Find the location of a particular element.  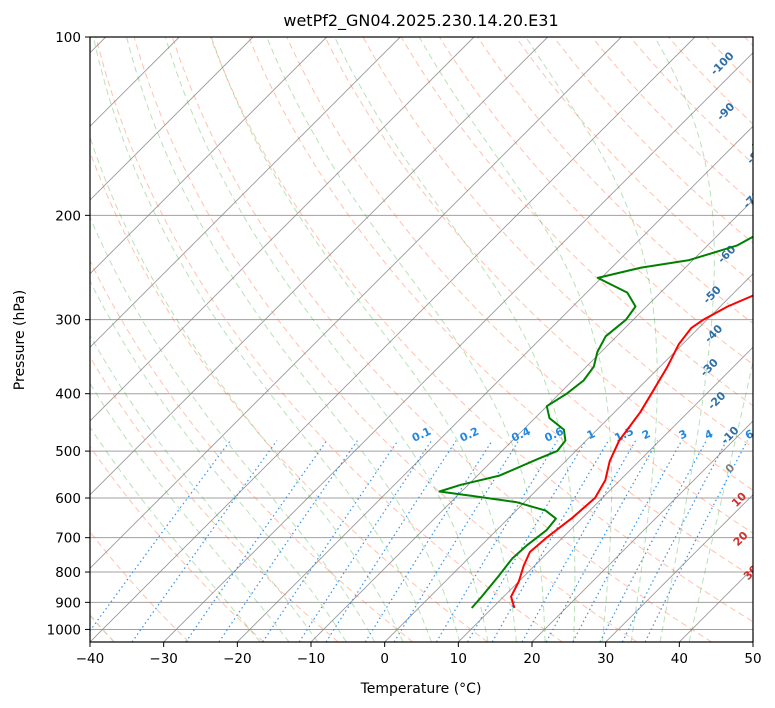

y-tick-label: 500 is located at coordinates (68, 452).